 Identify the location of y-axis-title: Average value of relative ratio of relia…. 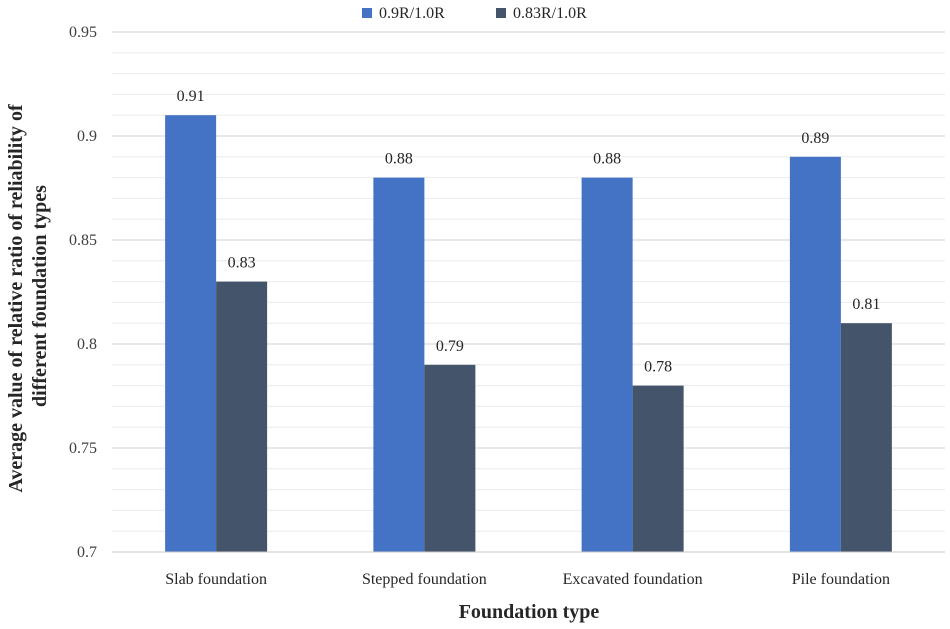
(28, 295).